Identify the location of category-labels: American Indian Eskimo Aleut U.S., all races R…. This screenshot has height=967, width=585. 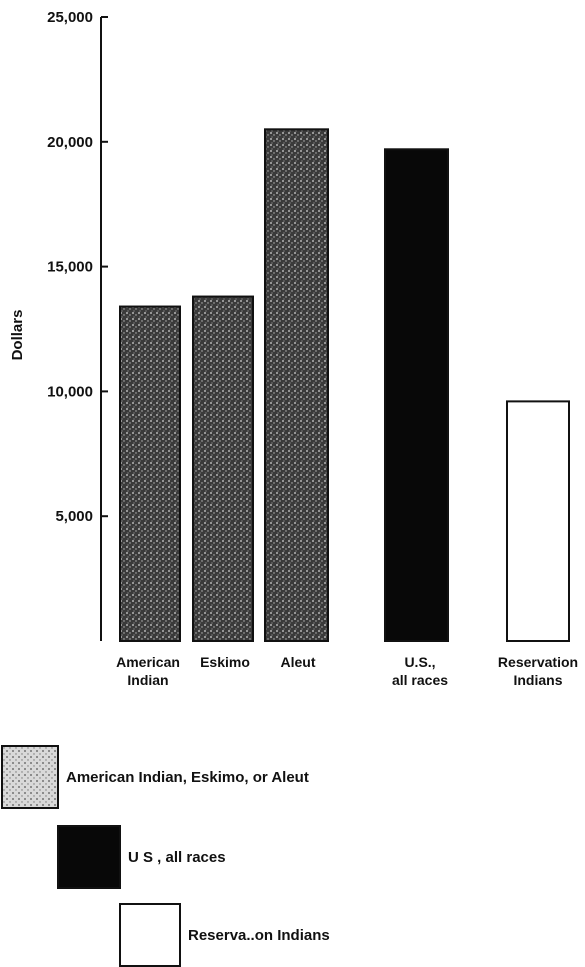
(347, 671).